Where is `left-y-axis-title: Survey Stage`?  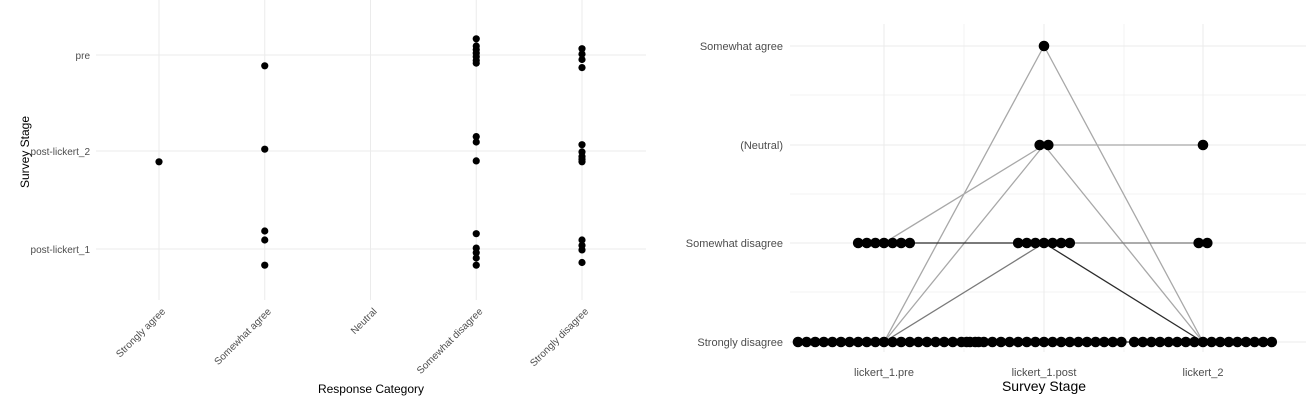
left-y-axis-title: Survey Stage is located at coordinates (25, 152).